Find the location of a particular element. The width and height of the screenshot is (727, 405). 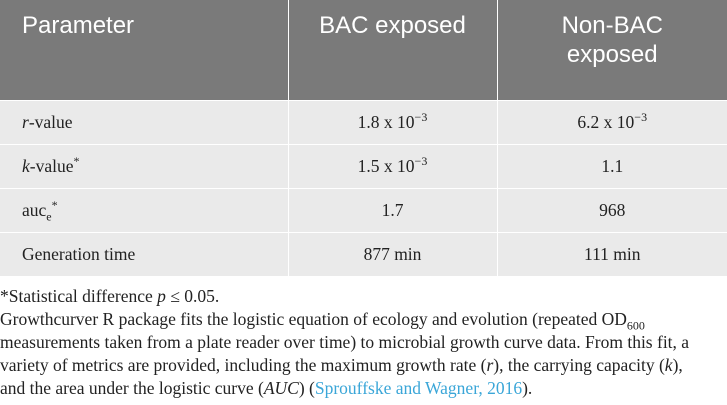

non-exponent: −3 is located at coordinates (641, 117).